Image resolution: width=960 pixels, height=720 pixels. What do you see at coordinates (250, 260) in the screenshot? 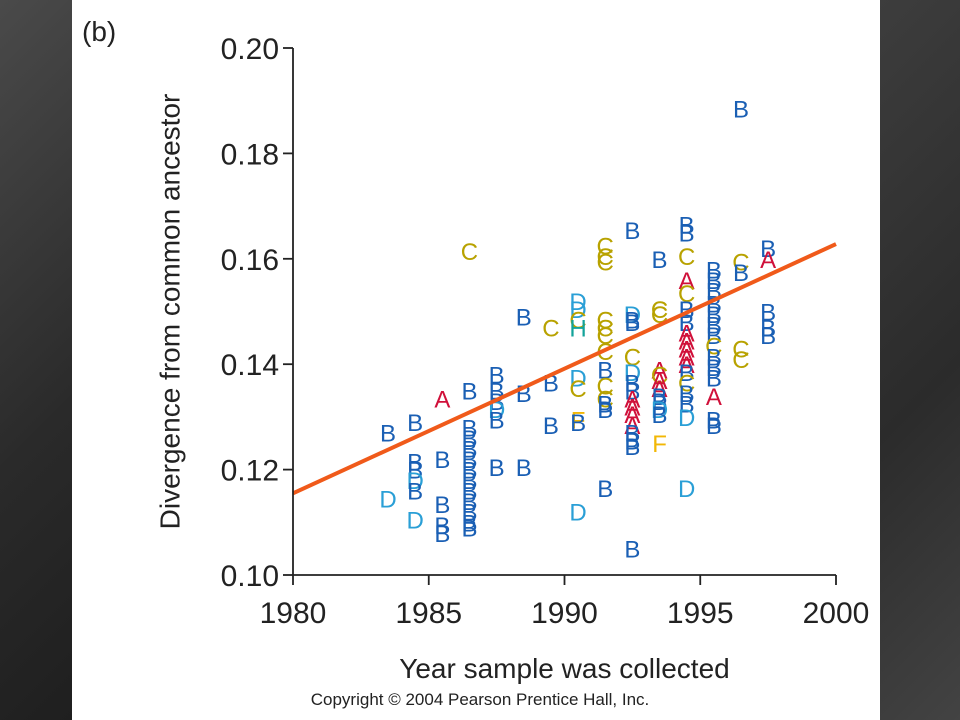
I see `y-tick-label: 0.16` at bounding box center [250, 260].